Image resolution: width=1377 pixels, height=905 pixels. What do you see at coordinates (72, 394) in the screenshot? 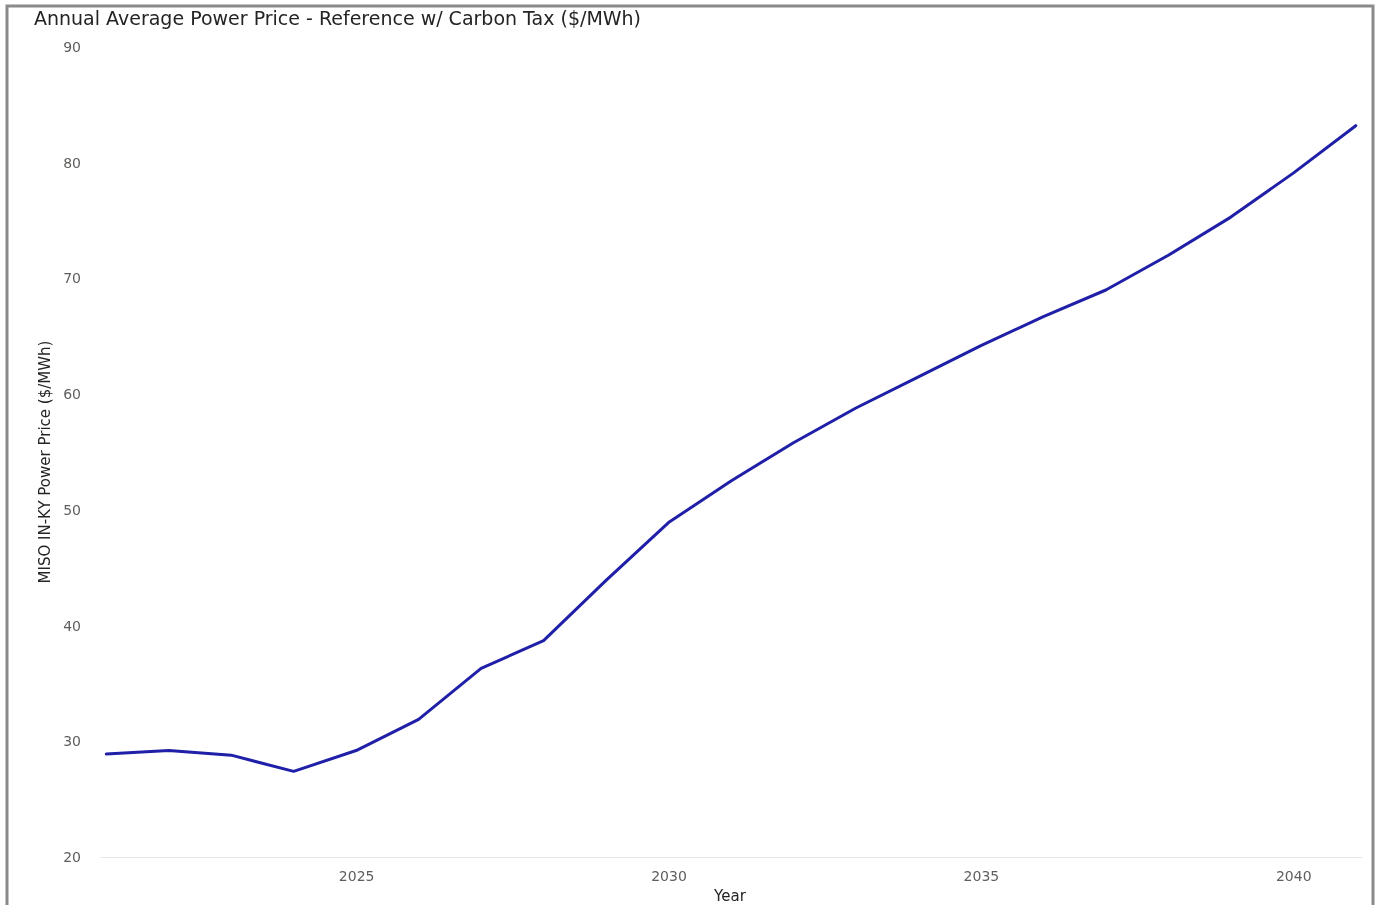
I see `y-tick-label: 60` at bounding box center [72, 394].